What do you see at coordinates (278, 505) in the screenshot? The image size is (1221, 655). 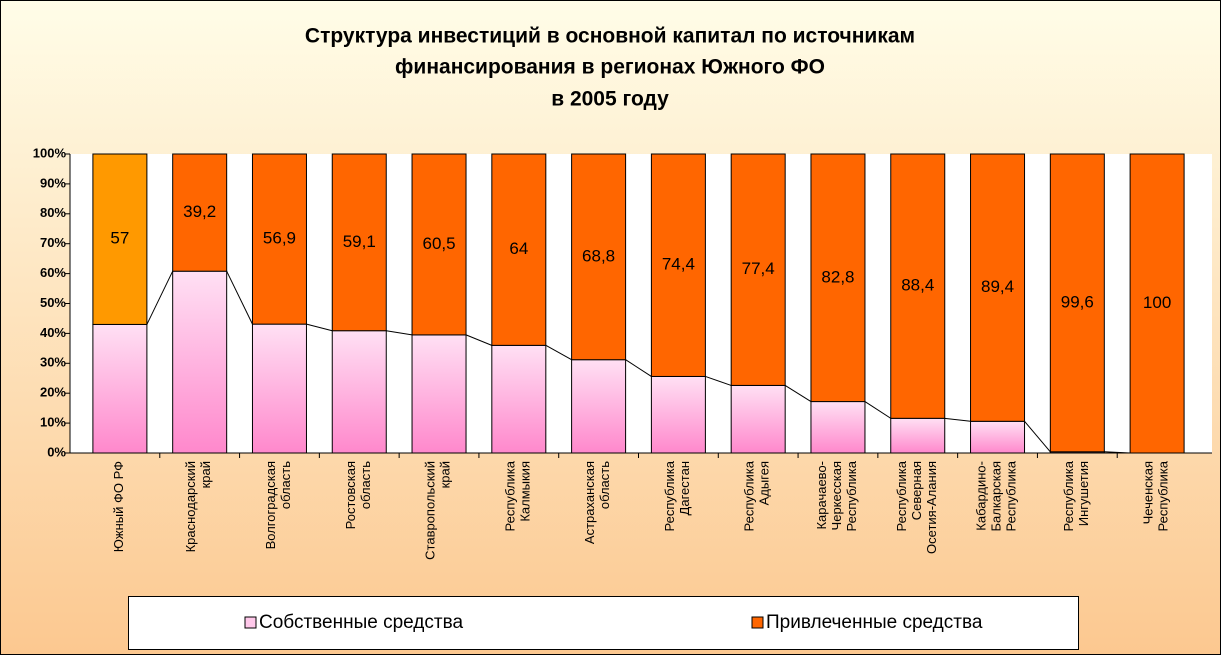 I see `x-tick-label: Волгоградскаяобласть` at bounding box center [278, 505].